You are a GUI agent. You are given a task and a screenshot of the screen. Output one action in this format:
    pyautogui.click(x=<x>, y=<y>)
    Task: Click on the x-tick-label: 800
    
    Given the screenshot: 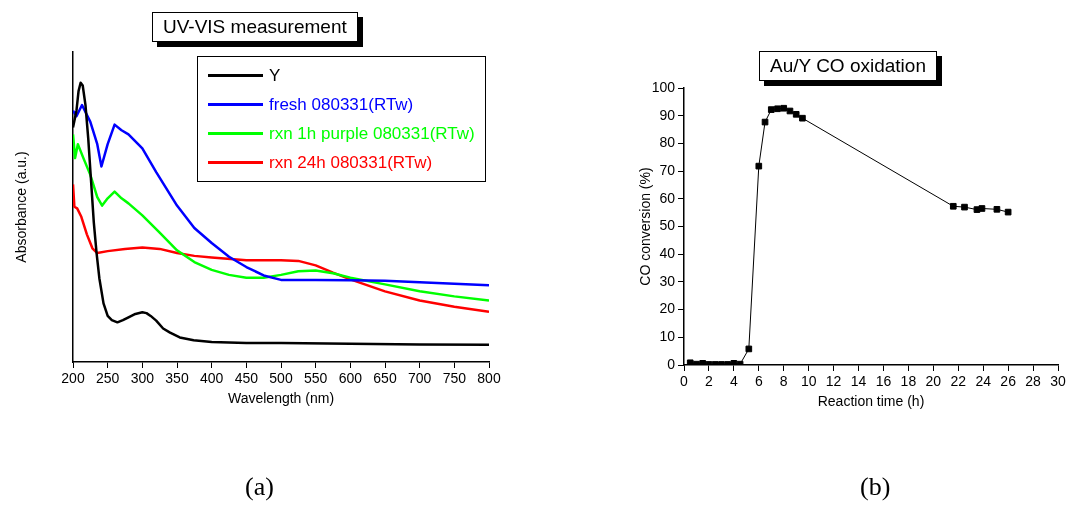 What is the action you would take?
    pyautogui.click(x=489, y=378)
    